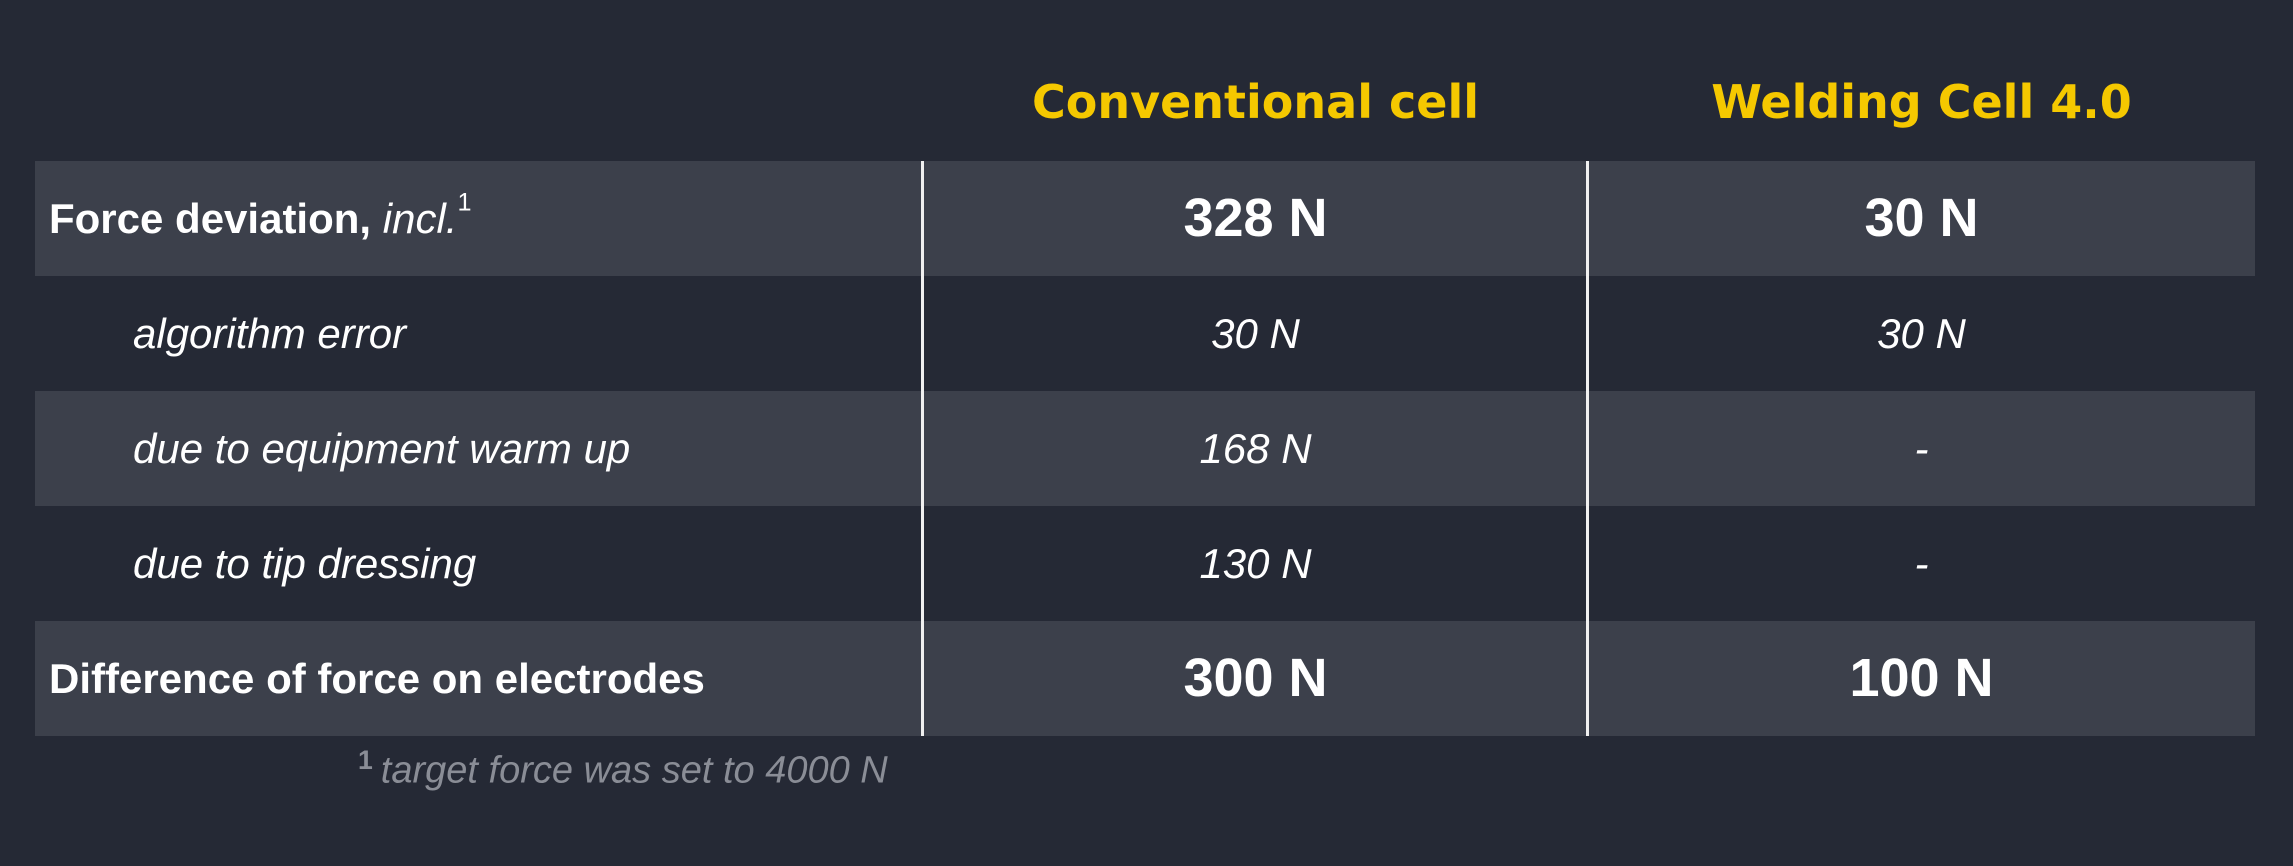 This screenshot has width=2293, height=866. Describe the element at coordinates (1255, 678) in the screenshot. I see `cell-value: 300 N` at that location.